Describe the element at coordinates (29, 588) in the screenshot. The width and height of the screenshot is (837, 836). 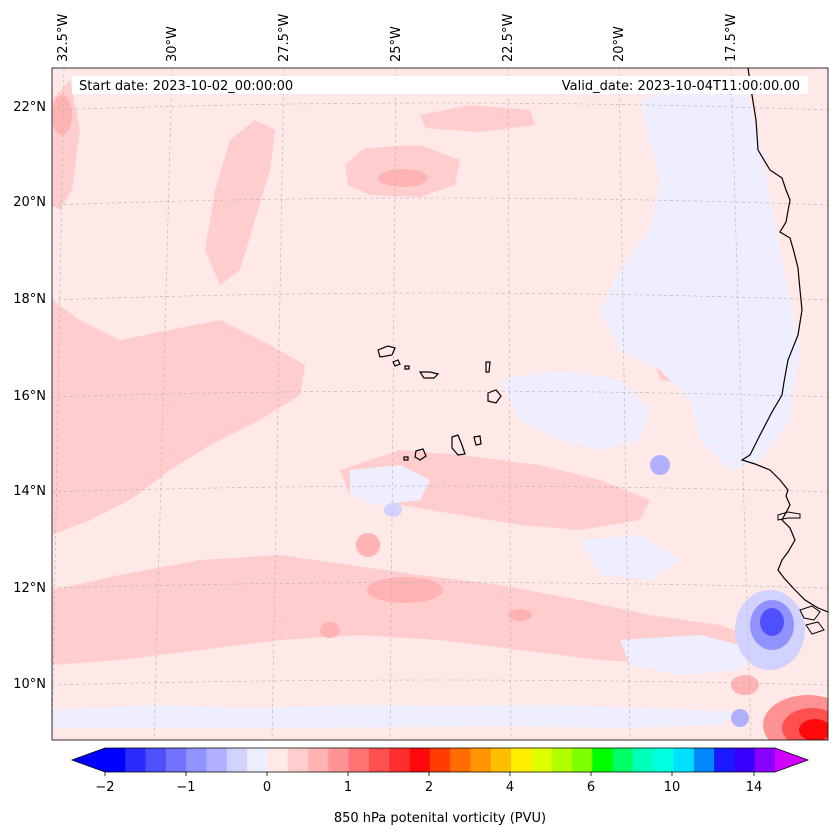
I see `lat-label: 12°N` at that location.